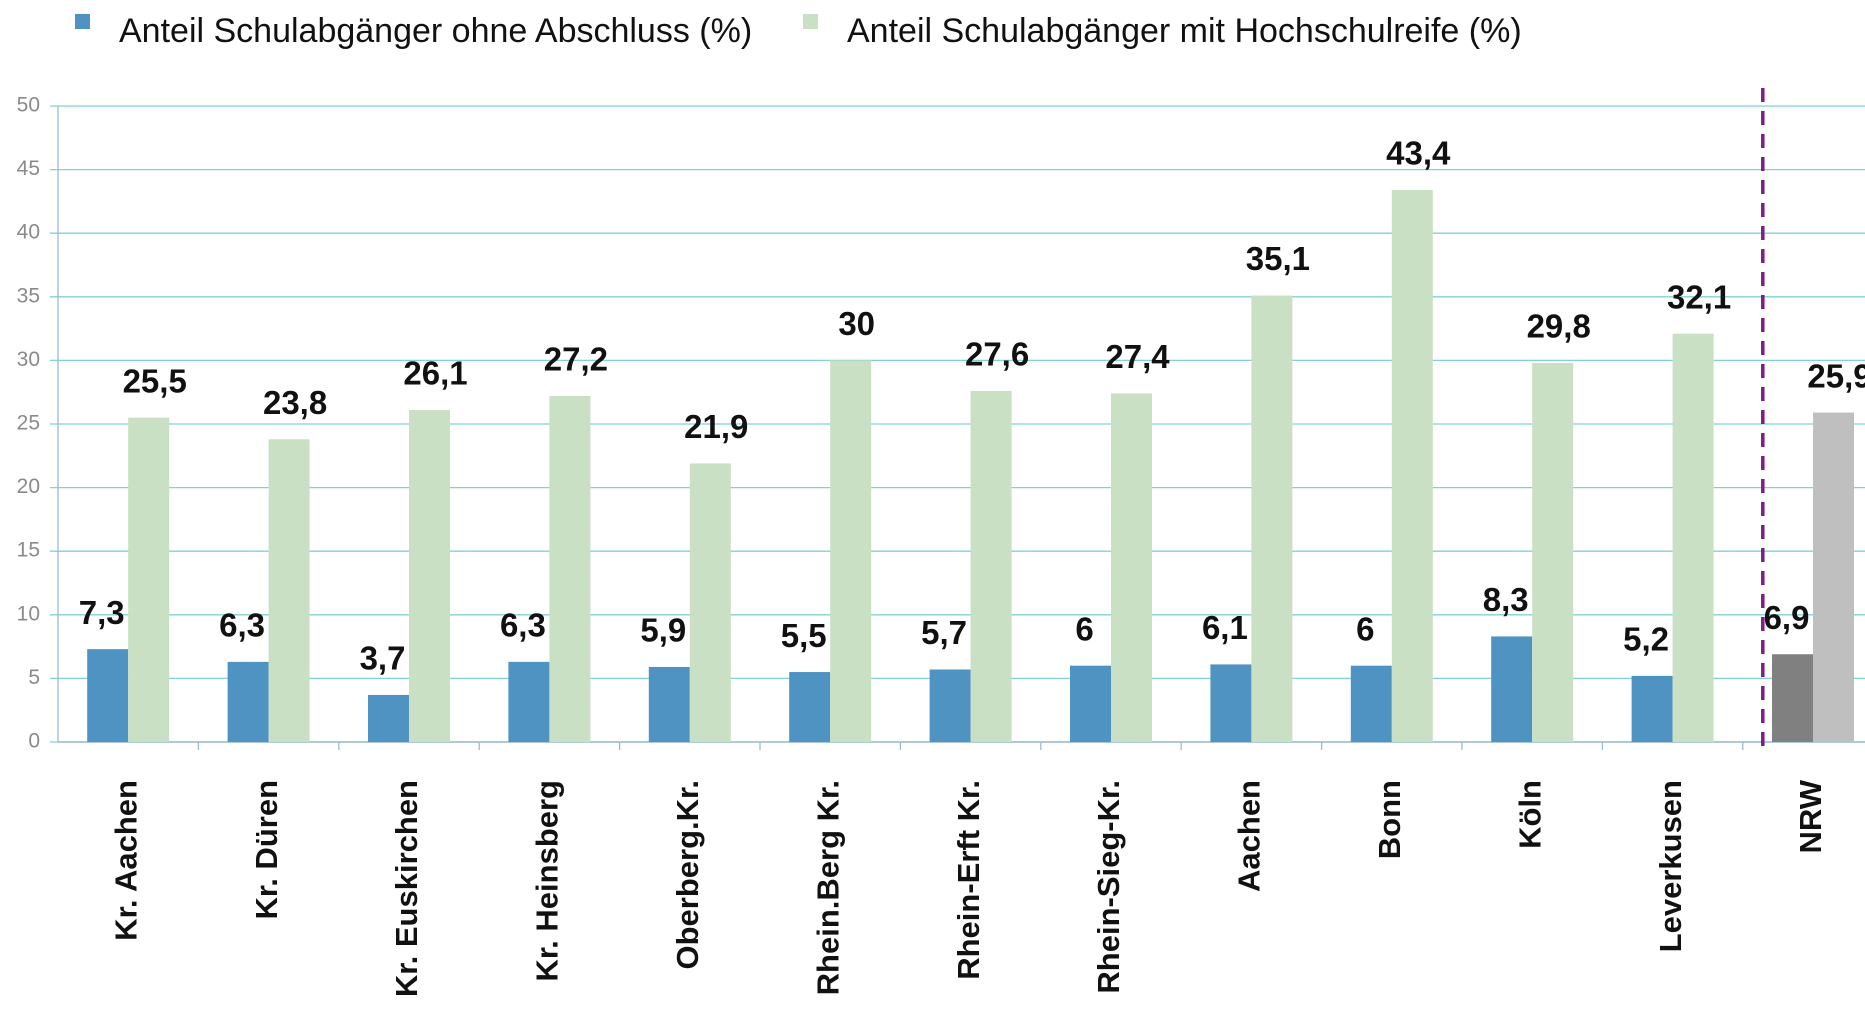 The image size is (1865, 1029). I want to click on x-tick-label: Rhein.Berg Kr., so click(827, 887).